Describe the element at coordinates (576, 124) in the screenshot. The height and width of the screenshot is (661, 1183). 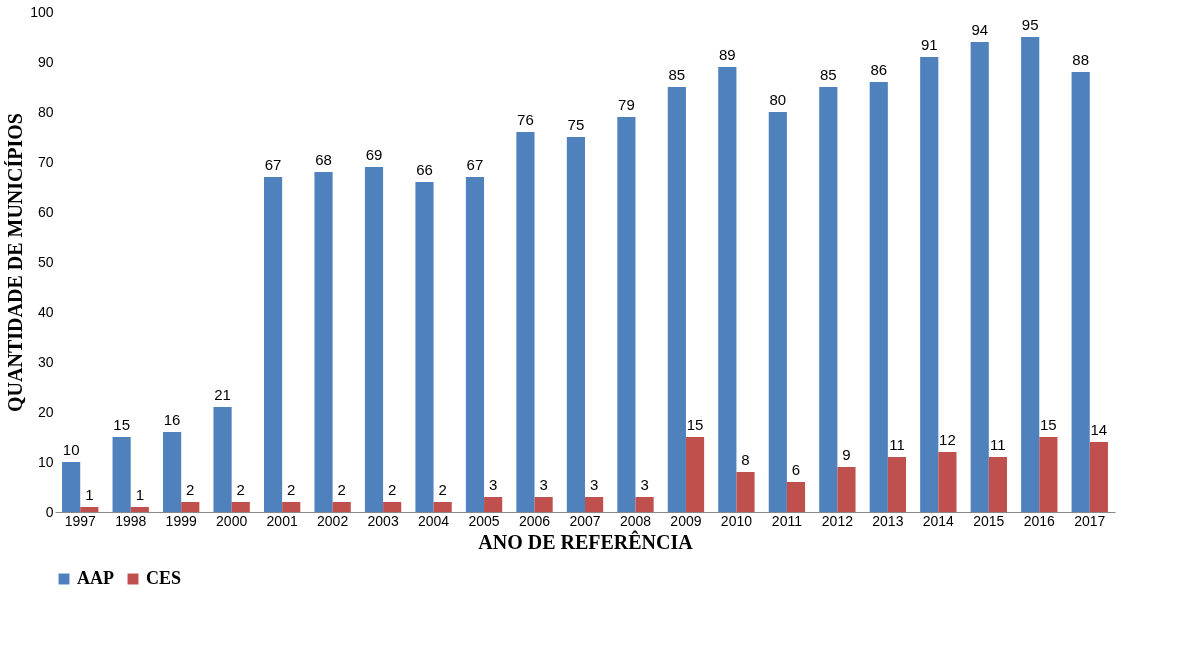
I see `data-label: 75` at that location.